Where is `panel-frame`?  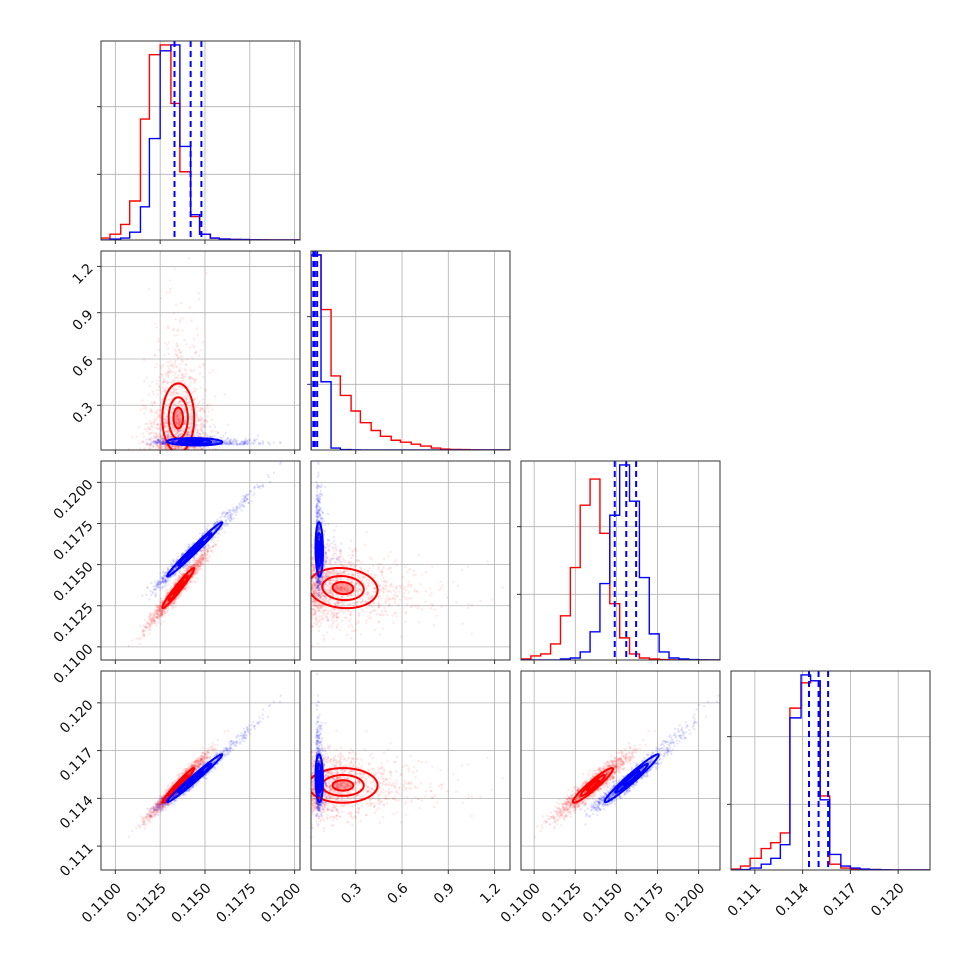
panel-frame is located at coordinates (410, 350).